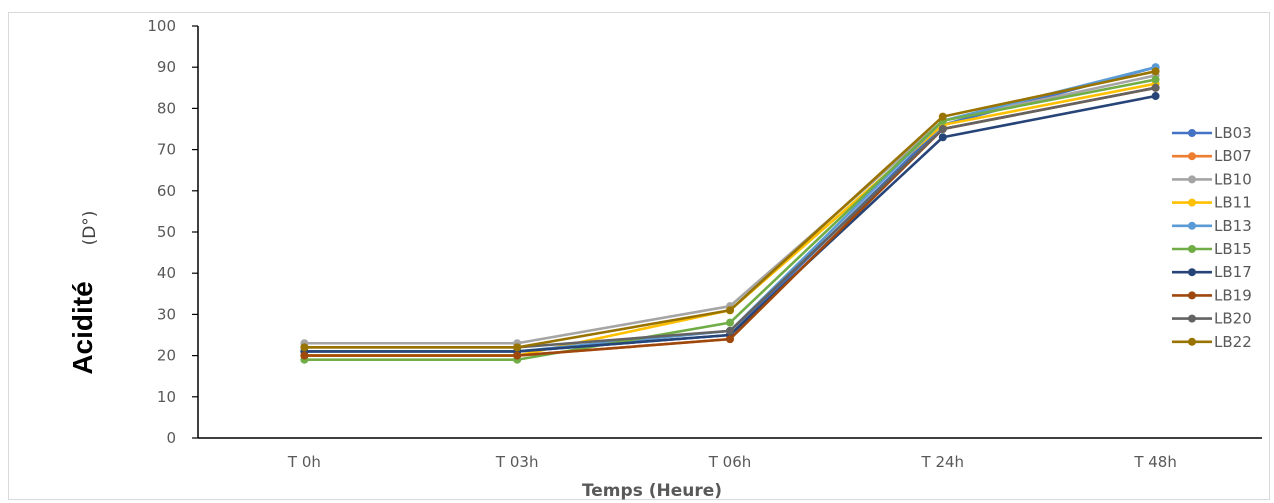  Describe the element at coordinates (1212, 133) in the screenshot. I see `legend-item-lb03: LB03` at that location.